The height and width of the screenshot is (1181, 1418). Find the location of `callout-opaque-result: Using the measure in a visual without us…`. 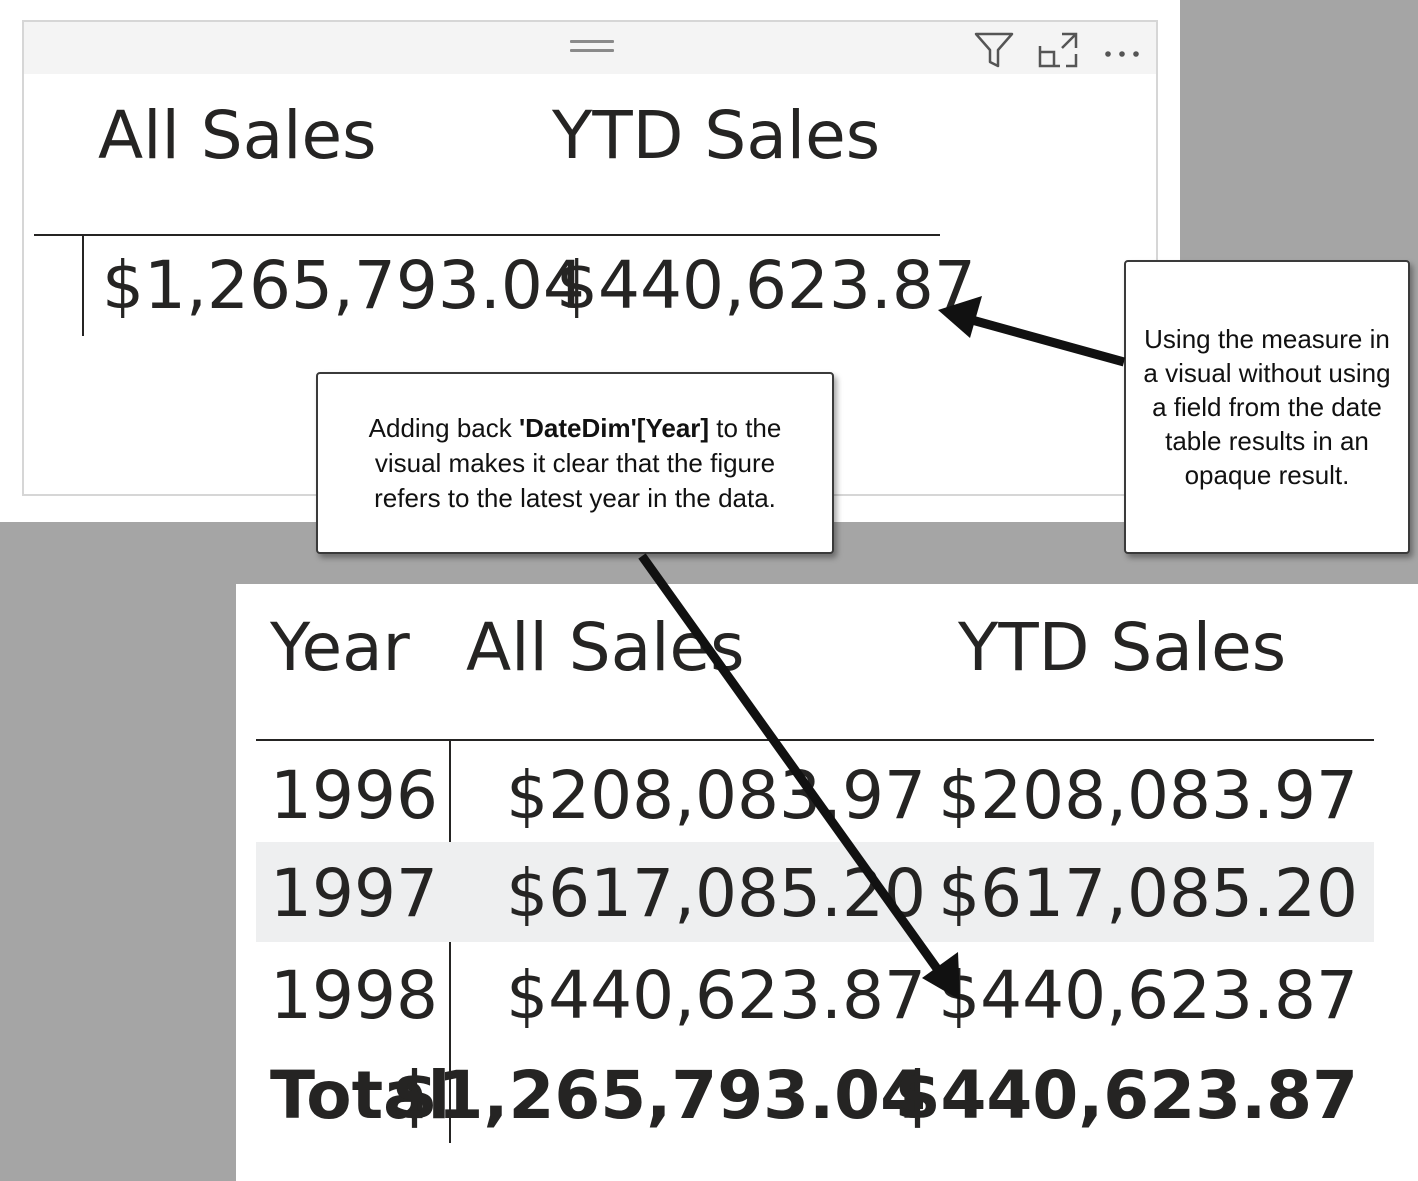

callout-opaque-result: Using the measure in a visual without us… is located at coordinates (1267, 407).